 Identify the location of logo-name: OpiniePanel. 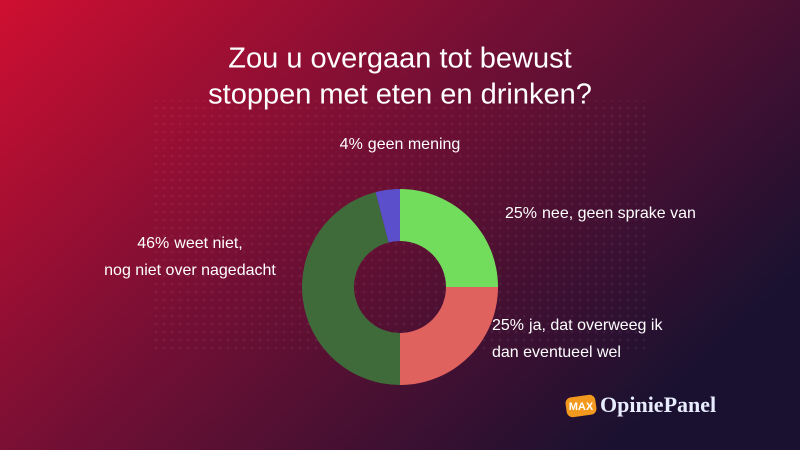
(658, 404).